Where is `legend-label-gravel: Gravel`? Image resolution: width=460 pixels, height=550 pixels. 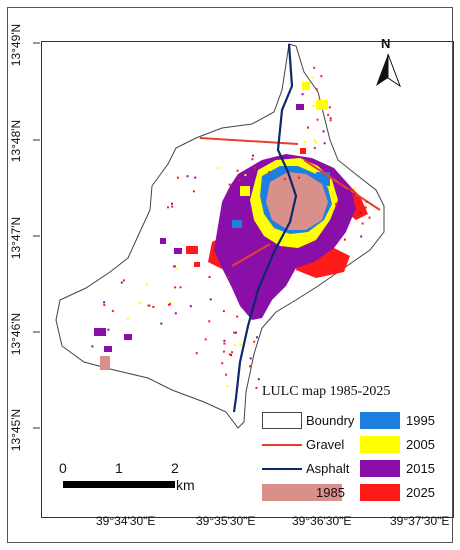 legend-label-gravel: Gravel is located at coordinates (325, 444).